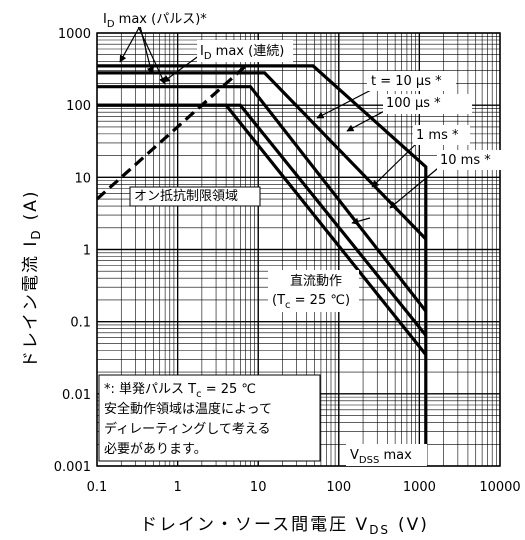 The height and width of the screenshot is (540, 525). I want to click on x-tick-label: 10, so click(258, 487).